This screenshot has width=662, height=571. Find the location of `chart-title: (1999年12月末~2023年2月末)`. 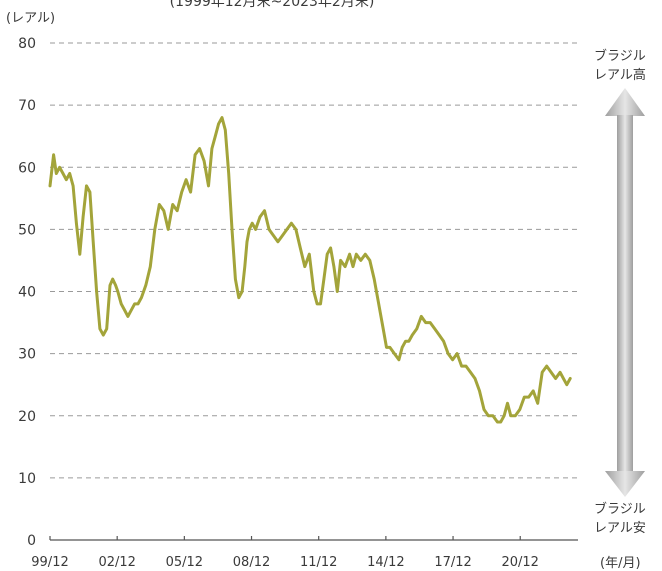

chart-title: (1999年12月末~2023年2月末) is located at coordinates (272, 5).